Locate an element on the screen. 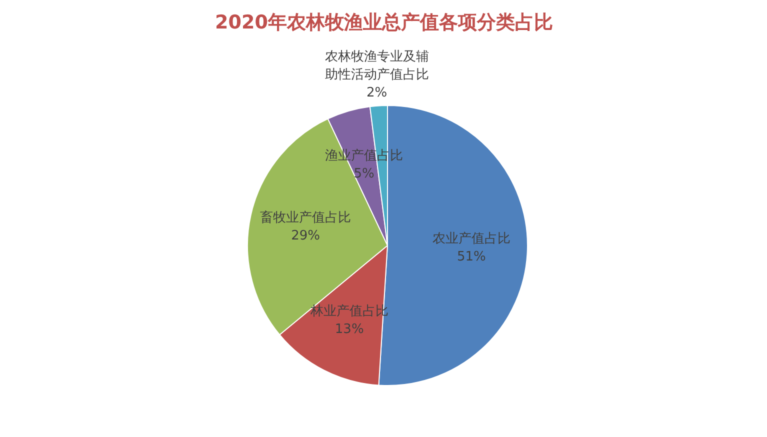 Image resolution: width=767 pixels, height=437 pixels. data-label: 13% is located at coordinates (349, 329).